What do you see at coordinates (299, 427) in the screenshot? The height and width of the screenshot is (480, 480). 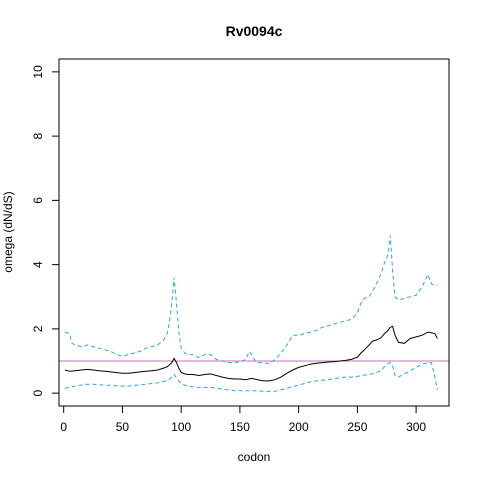 I see `x-tick-label: 200` at bounding box center [299, 427].